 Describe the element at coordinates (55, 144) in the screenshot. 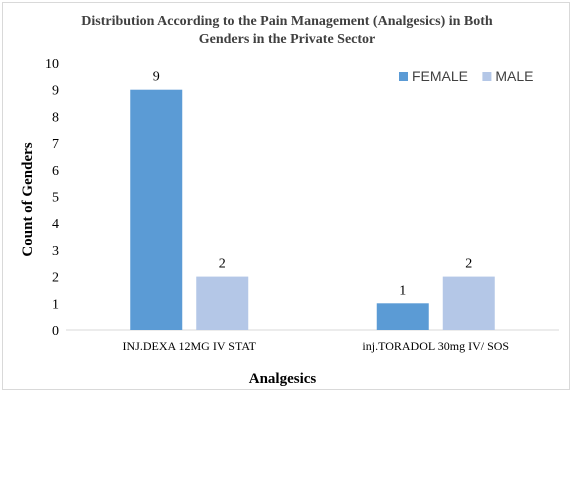

I see `y-tick-label: 7` at that location.